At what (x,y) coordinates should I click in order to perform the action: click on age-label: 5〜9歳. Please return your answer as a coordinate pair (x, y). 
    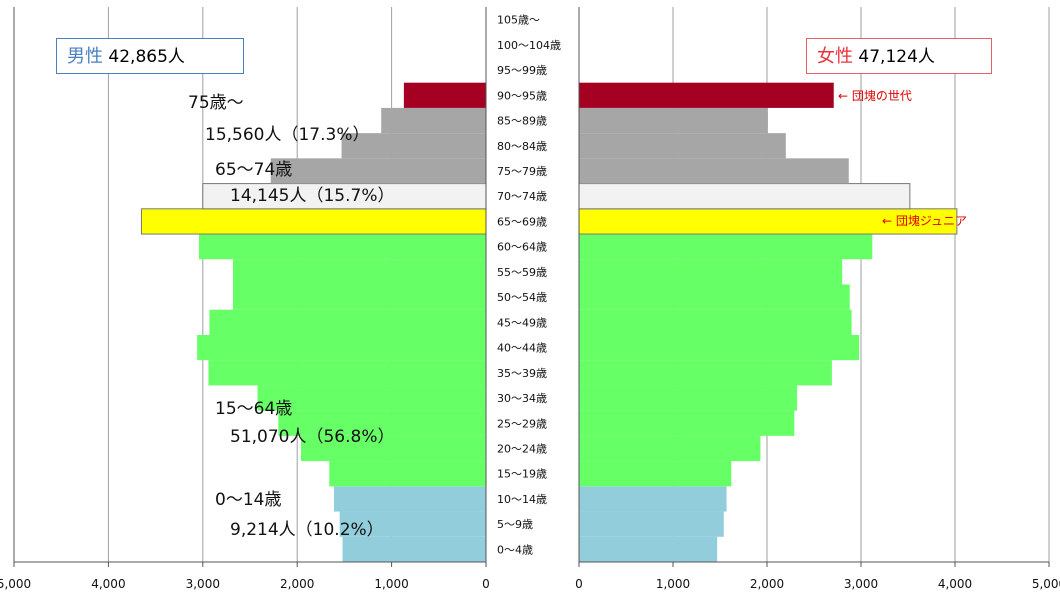
    Looking at the image, I should click on (515, 524).